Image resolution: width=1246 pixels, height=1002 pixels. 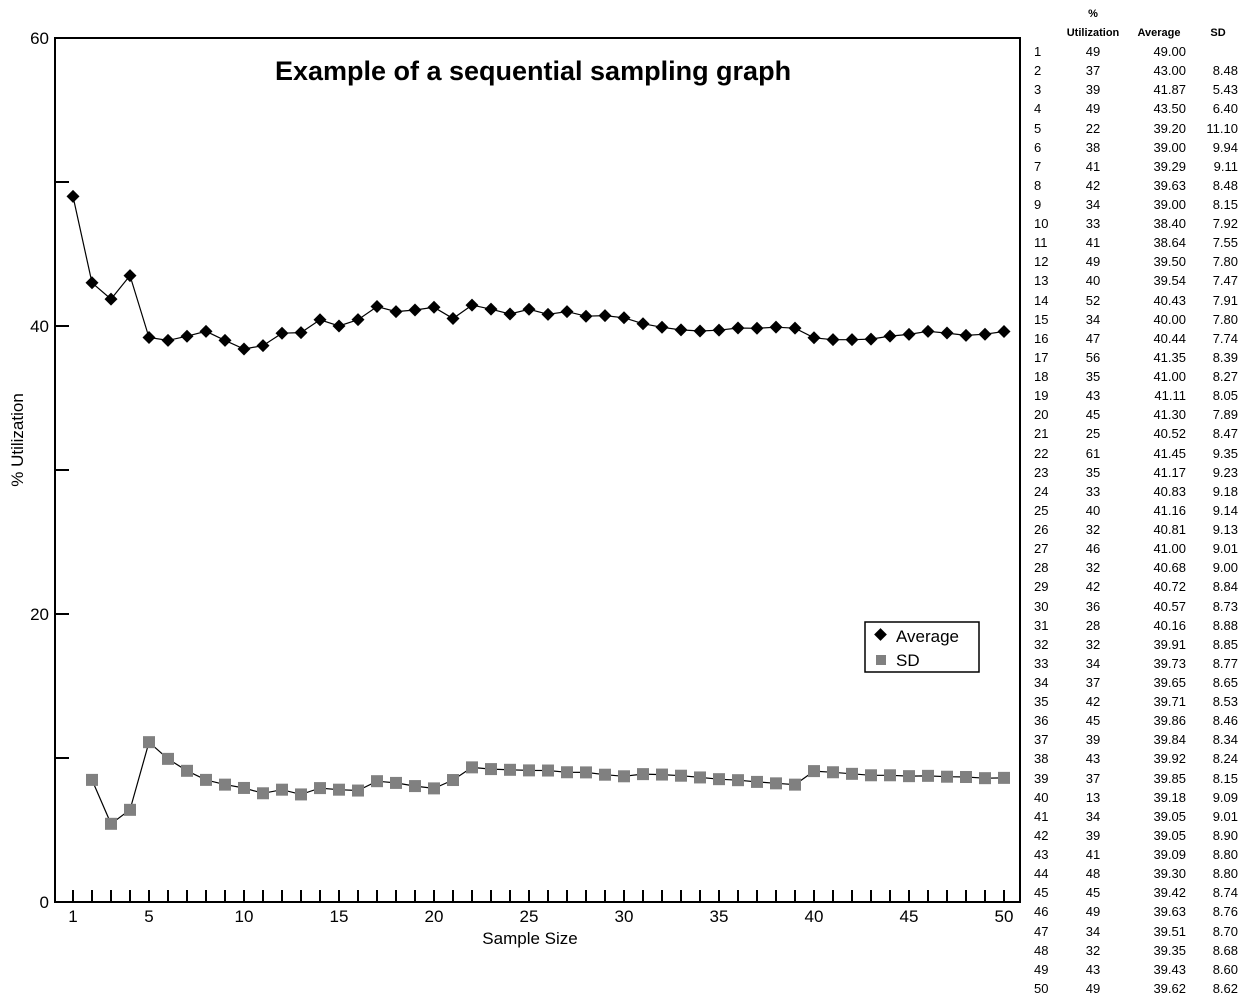 What do you see at coordinates (1169, 415) in the screenshot?
I see `average-cell: 41.30` at bounding box center [1169, 415].